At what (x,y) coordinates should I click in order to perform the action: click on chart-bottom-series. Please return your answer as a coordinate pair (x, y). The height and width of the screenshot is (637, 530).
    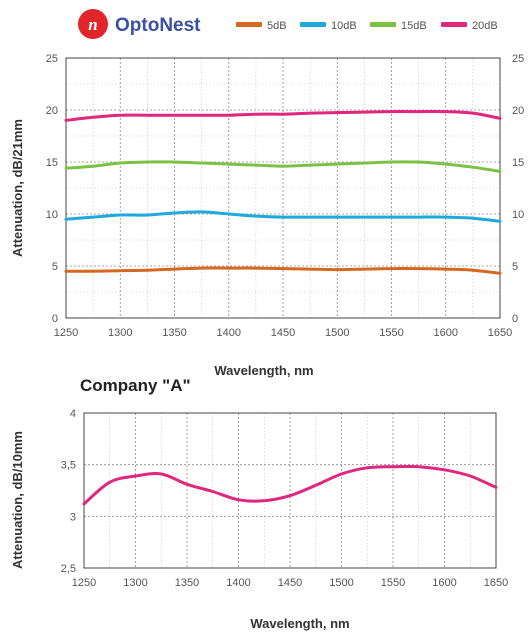
    Looking at the image, I should click on (290, 485).